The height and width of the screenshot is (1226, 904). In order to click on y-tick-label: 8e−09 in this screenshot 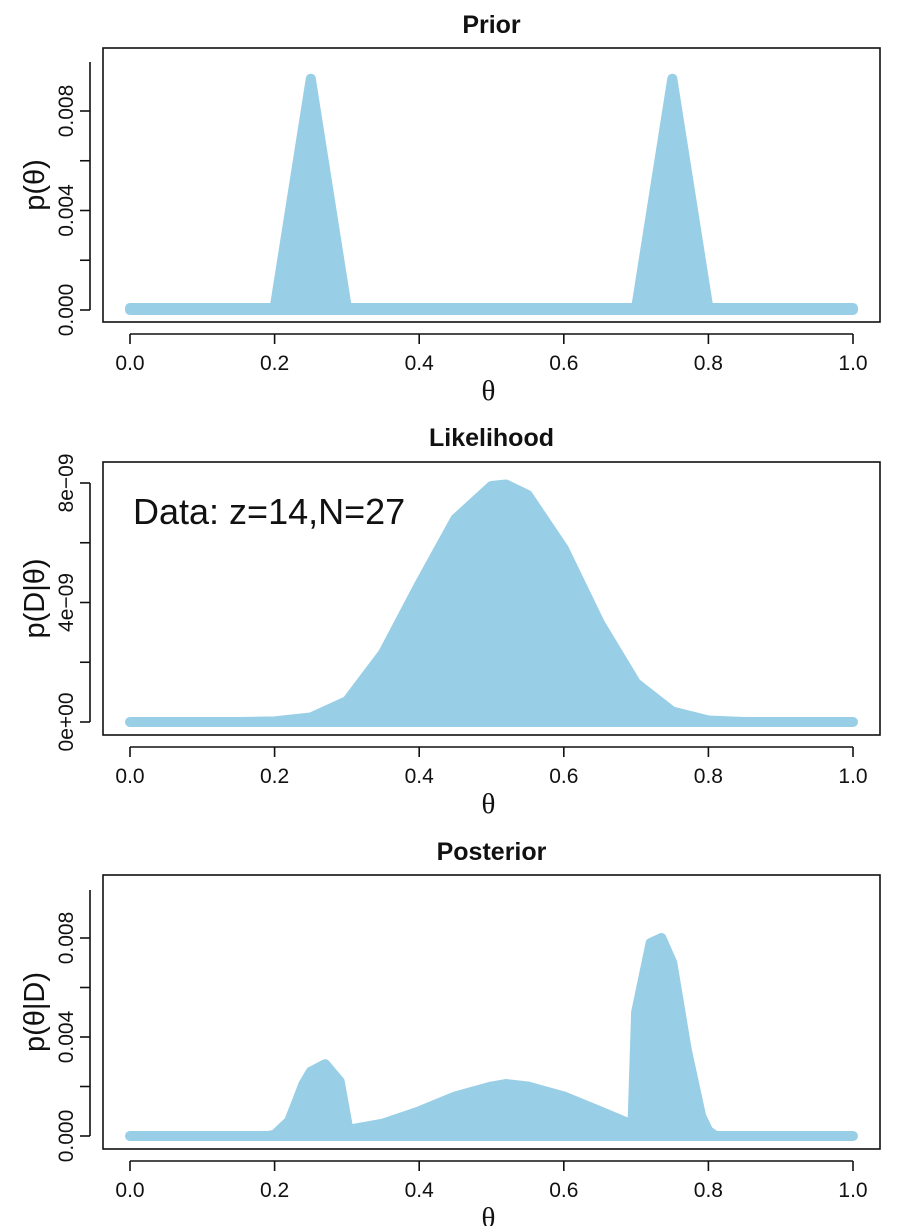, I will do `click(66, 483)`.